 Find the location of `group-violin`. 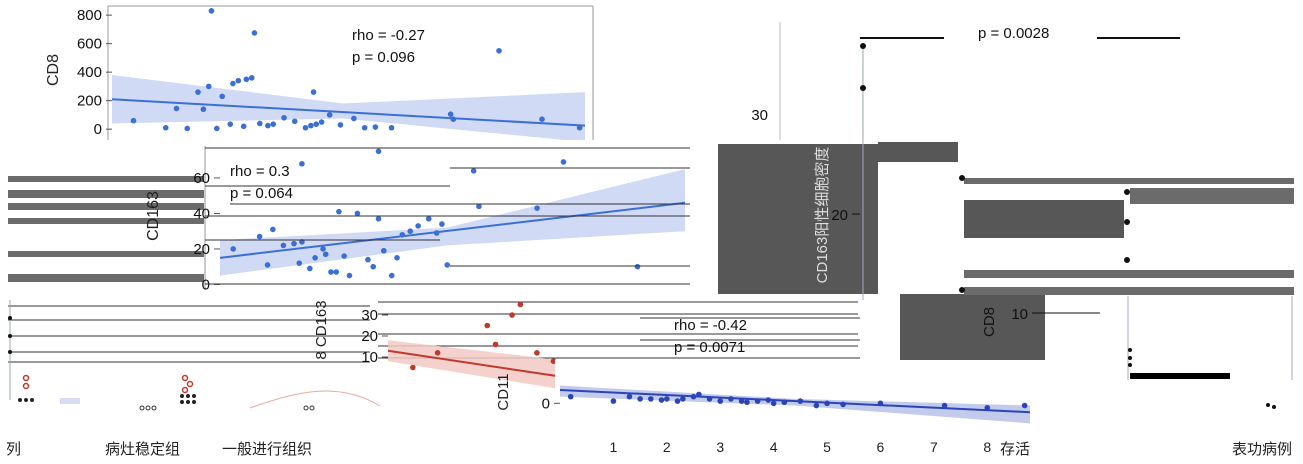

group-violin is located at coordinates (315, 399).